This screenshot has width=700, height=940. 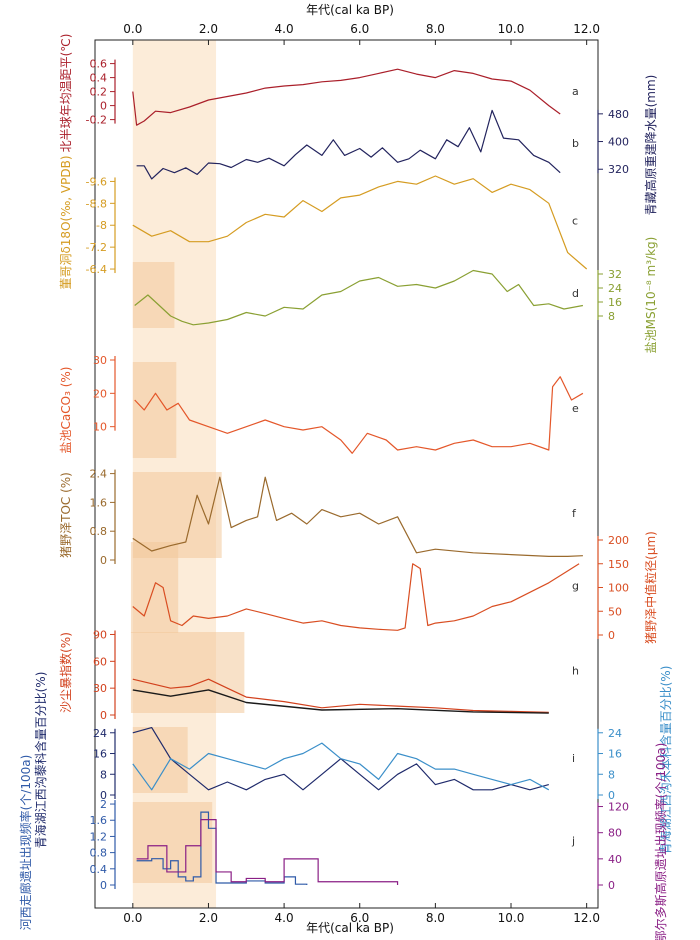 I want to click on panel-i-right-tick-label: 0, so click(x=611, y=795).